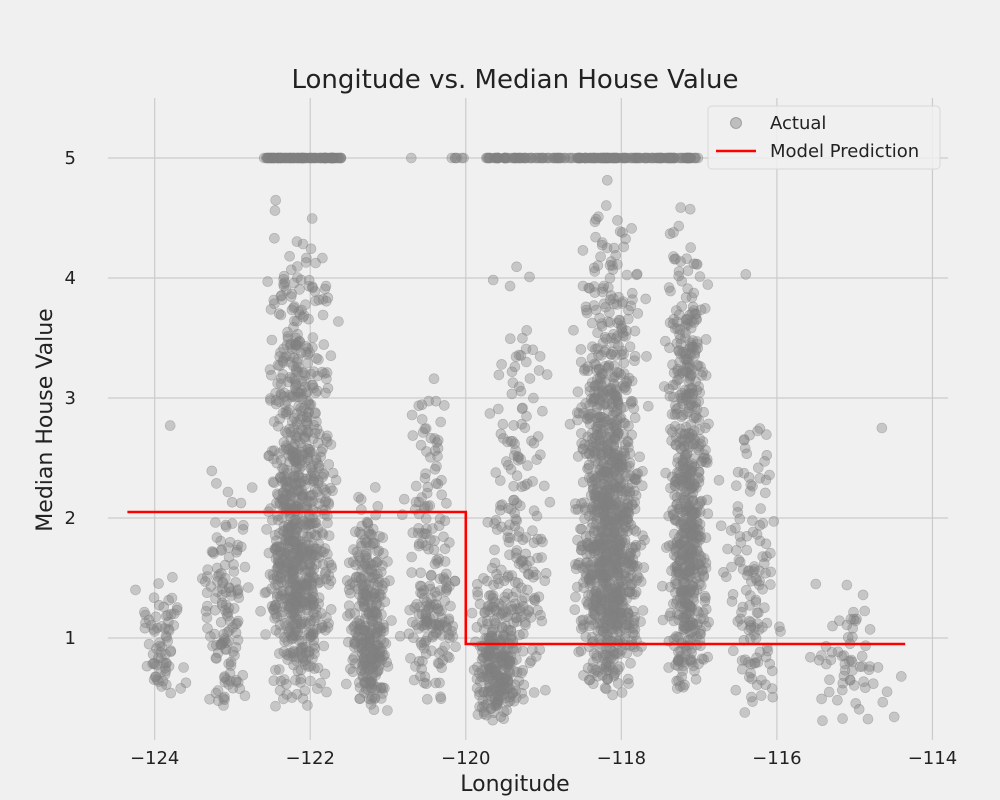 The width and height of the screenshot is (1000, 800). I want to click on x-tick-label: −114, so click(932, 758).